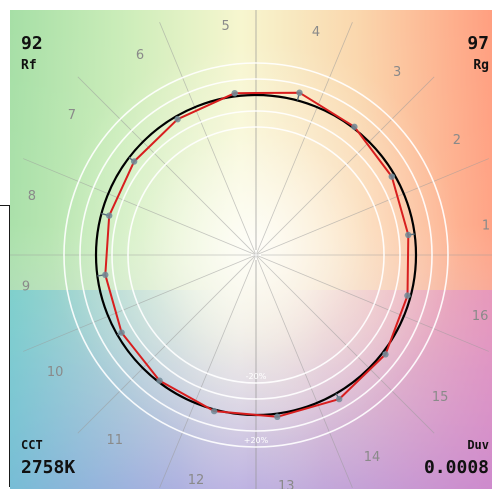  What do you see at coordinates (196, 480) in the screenshot?
I see `hue-bin-label: 12` at bounding box center [196, 480].